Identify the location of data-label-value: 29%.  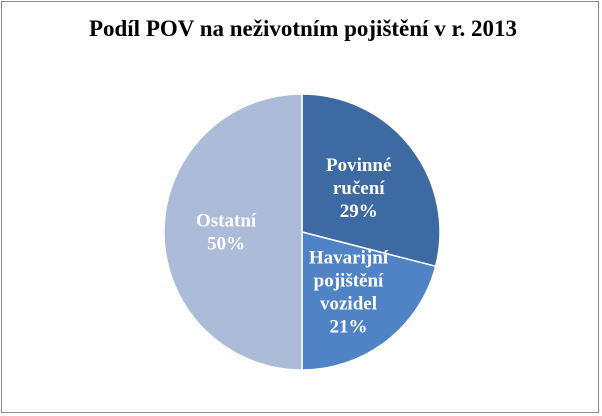
(359, 211).